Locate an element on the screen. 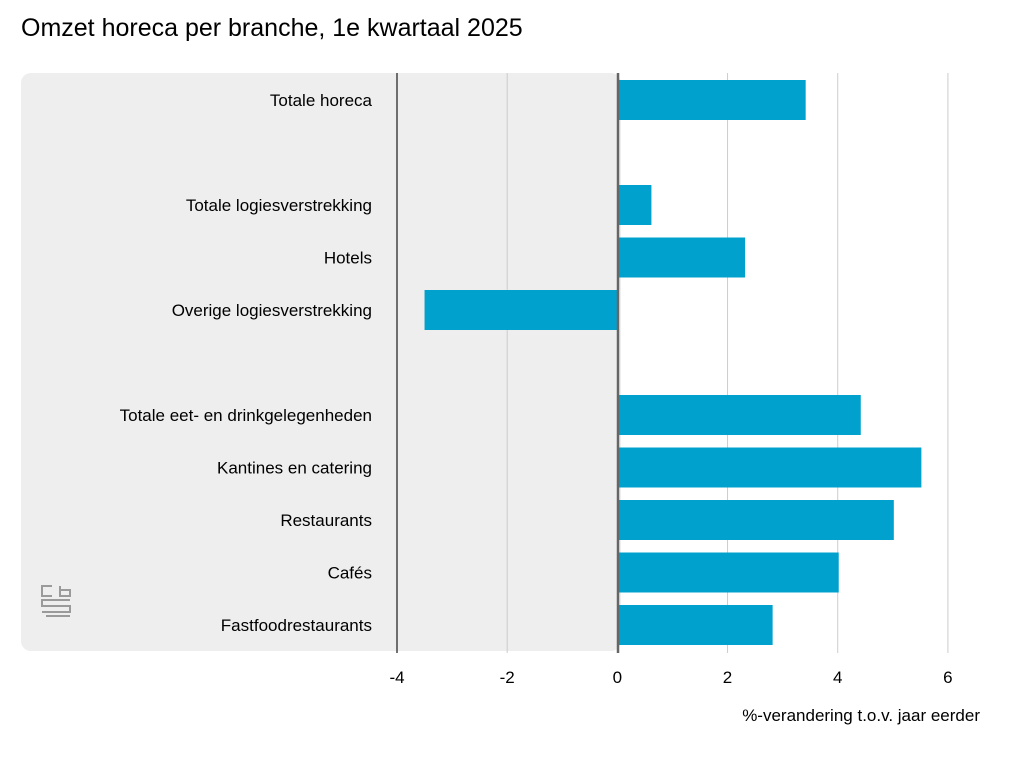 The image size is (1024, 768). category-label: Totale horeca is located at coordinates (321, 100).